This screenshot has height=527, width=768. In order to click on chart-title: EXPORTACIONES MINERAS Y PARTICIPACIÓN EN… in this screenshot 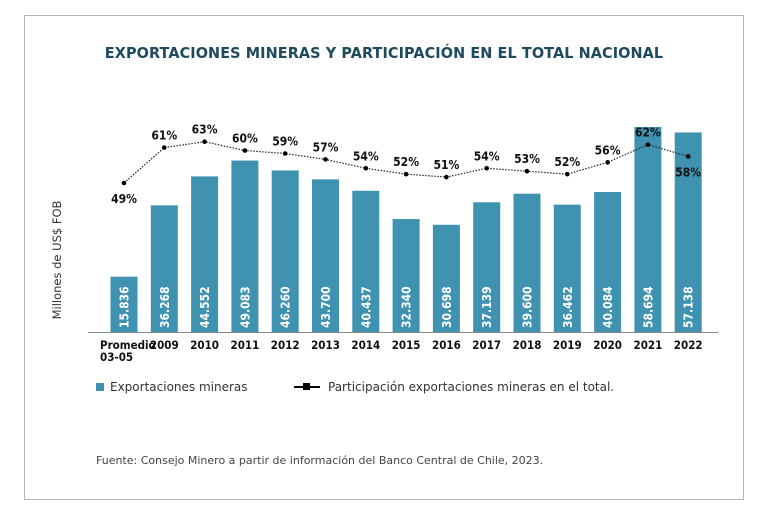, I will do `click(384, 53)`.